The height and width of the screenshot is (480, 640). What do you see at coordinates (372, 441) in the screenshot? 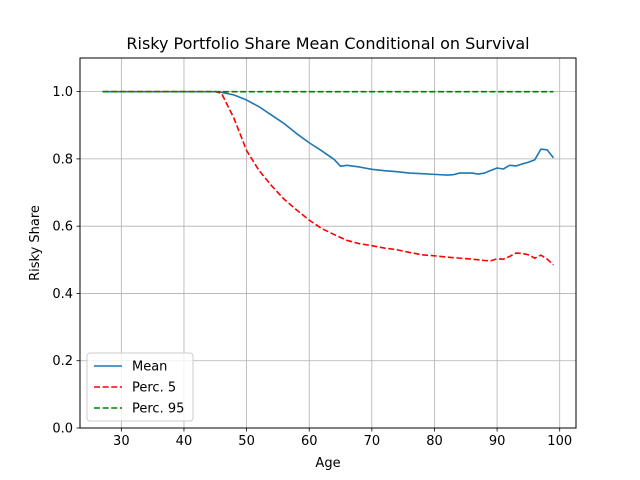
I see `x-tick-label: 70` at bounding box center [372, 441].